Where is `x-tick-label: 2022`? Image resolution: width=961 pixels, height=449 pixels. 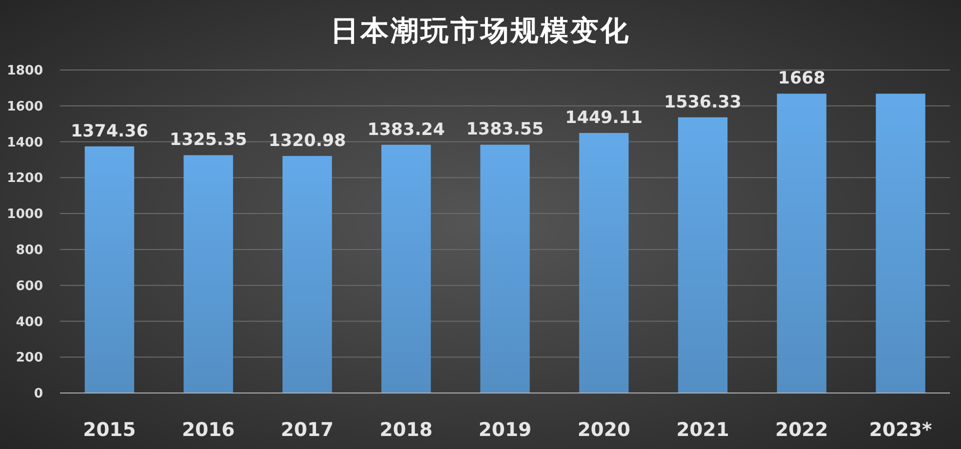 x-tick-label: 2022 is located at coordinates (801, 430).